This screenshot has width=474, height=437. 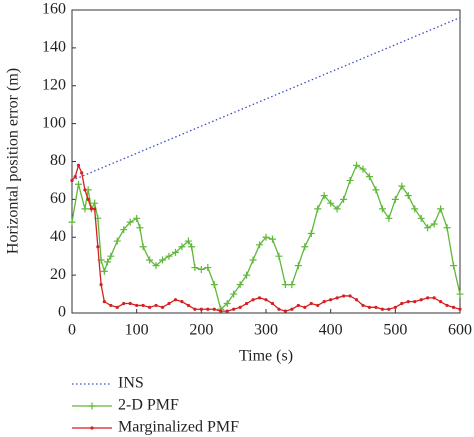 I want to click on y-tick-label: 120, so click(x=54, y=84).